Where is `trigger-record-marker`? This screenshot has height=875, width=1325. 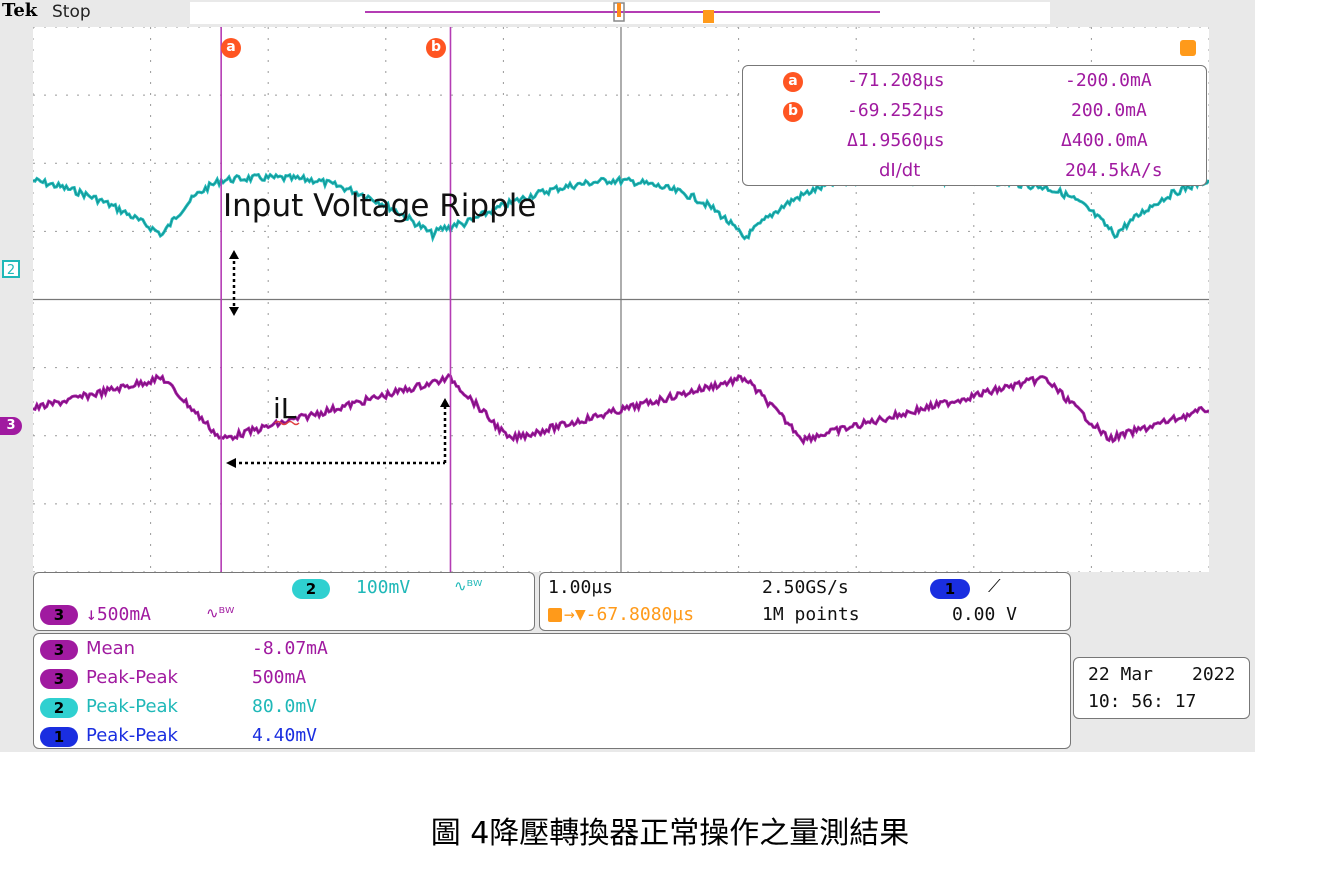
trigger-record-marker is located at coordinates (619, 10).